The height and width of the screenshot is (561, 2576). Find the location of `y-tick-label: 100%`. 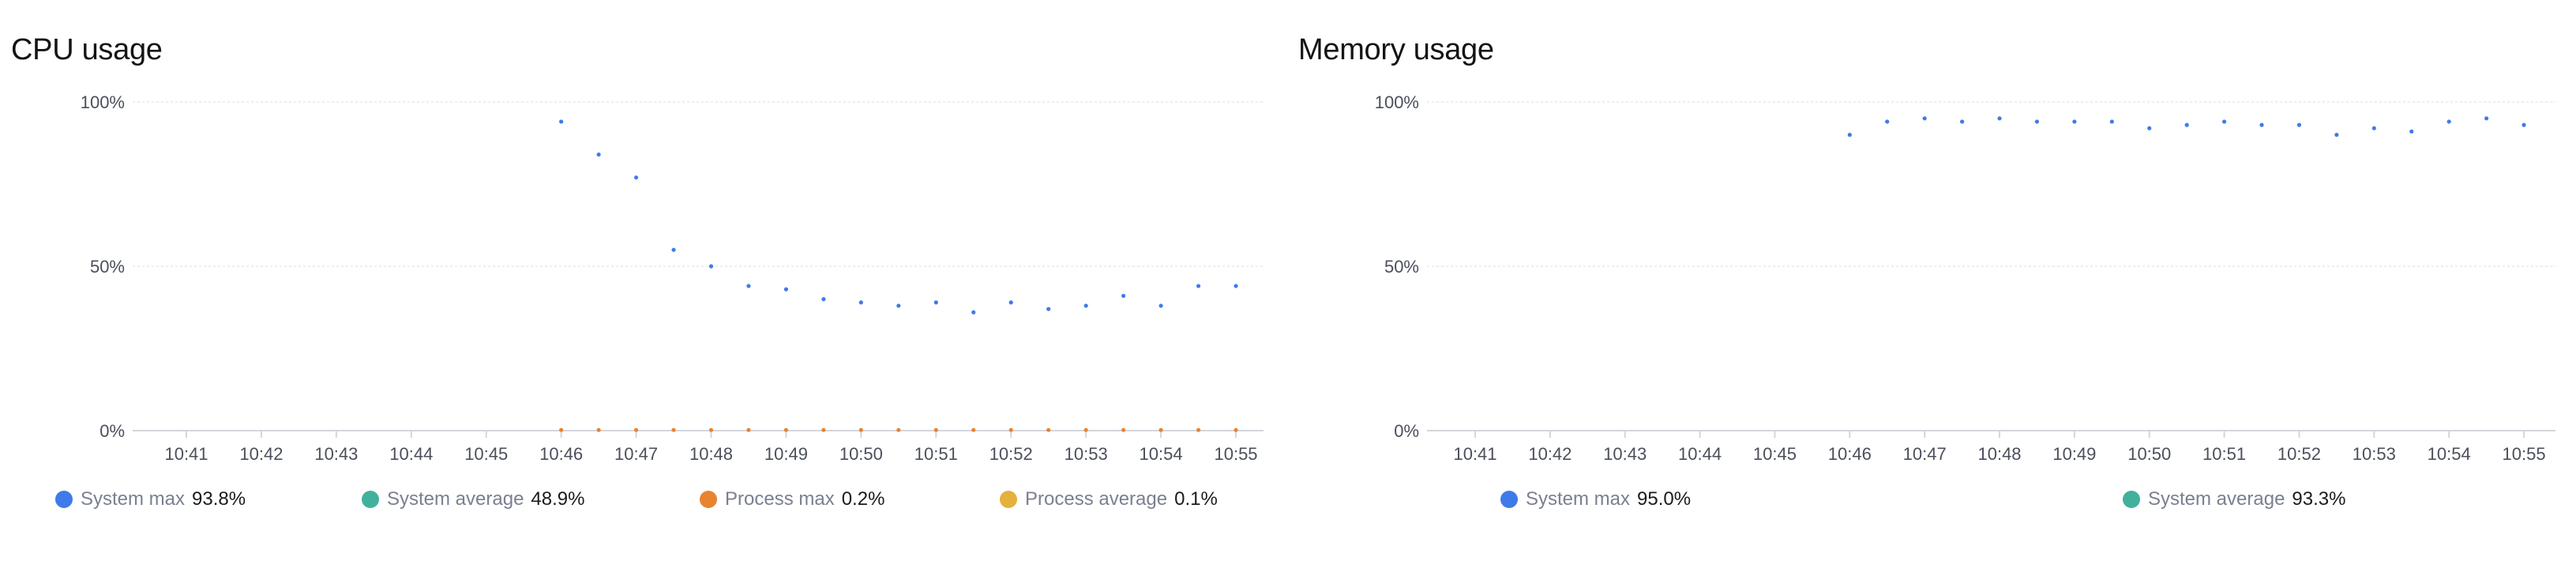

y-tick-label: 100% is located at coordinates (1397, 102).